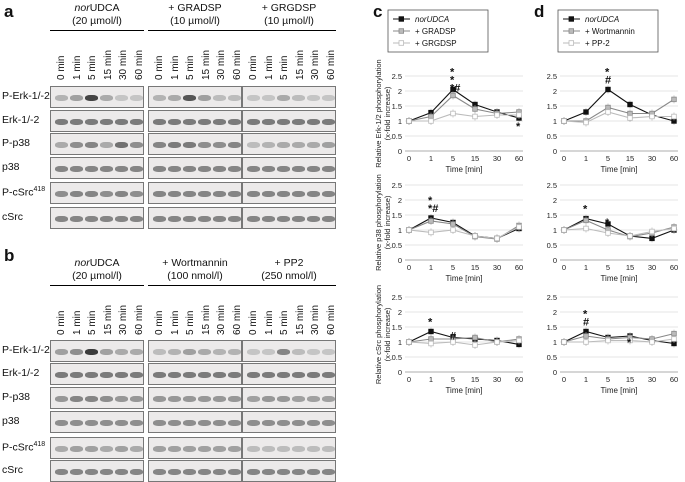 The image size is (685, 482). I want to click on condition-label: norUDCA (20 µmol/l), so click(97, 271).